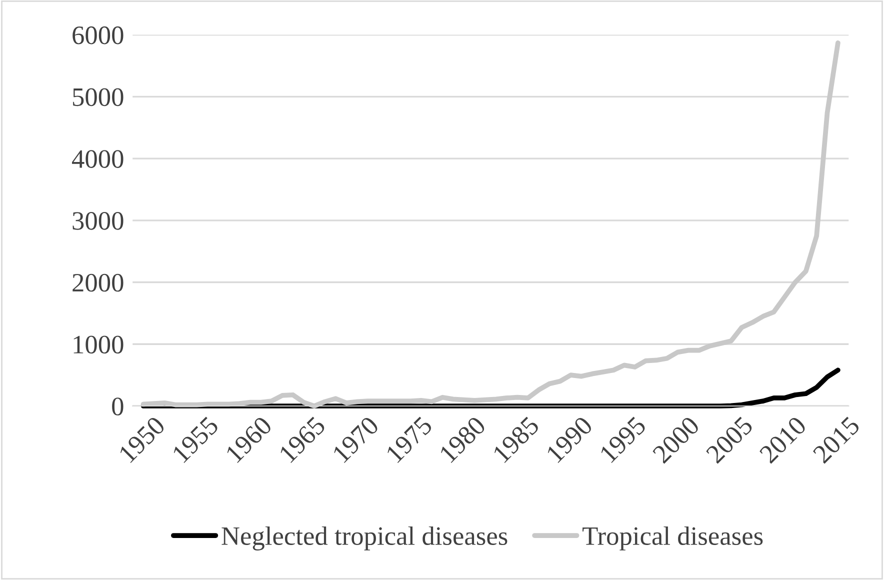 The image size is (884, 580). I want to click on y-tick-label: 5000, so click(98, 97).